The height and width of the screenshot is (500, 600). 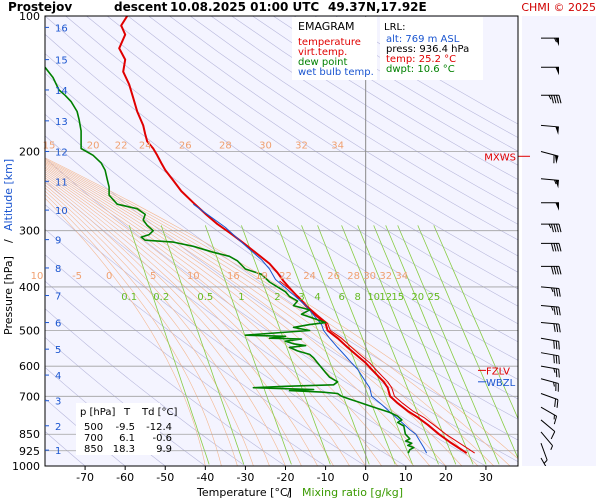 What do you see at coordinates (159, 412) in the screenshot?
I see `table-header-td: Td [°C]` at bounding box center [159, 412].